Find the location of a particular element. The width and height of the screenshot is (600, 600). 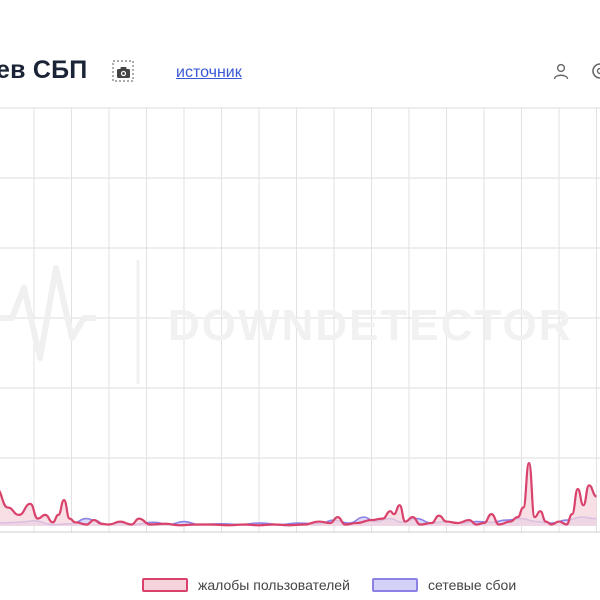

legend-swatch-outages is located at coordinates (395, 585).